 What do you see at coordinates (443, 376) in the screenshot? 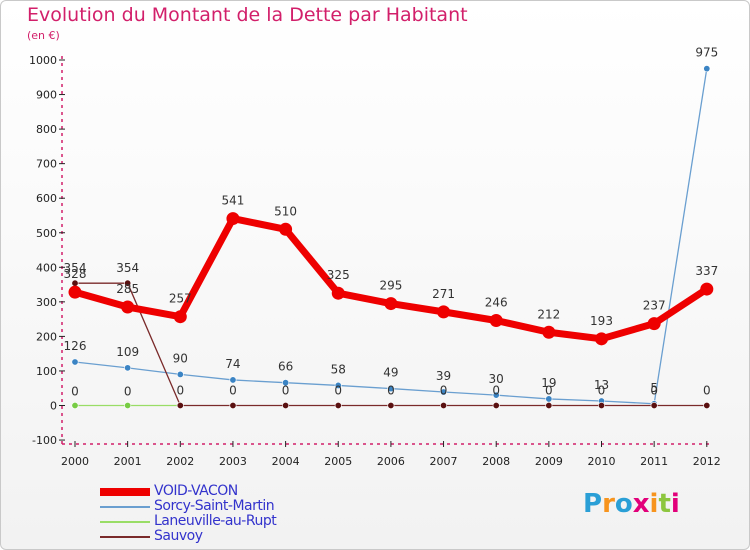
I see `data-label: 39` at bounding box center [443, 376].